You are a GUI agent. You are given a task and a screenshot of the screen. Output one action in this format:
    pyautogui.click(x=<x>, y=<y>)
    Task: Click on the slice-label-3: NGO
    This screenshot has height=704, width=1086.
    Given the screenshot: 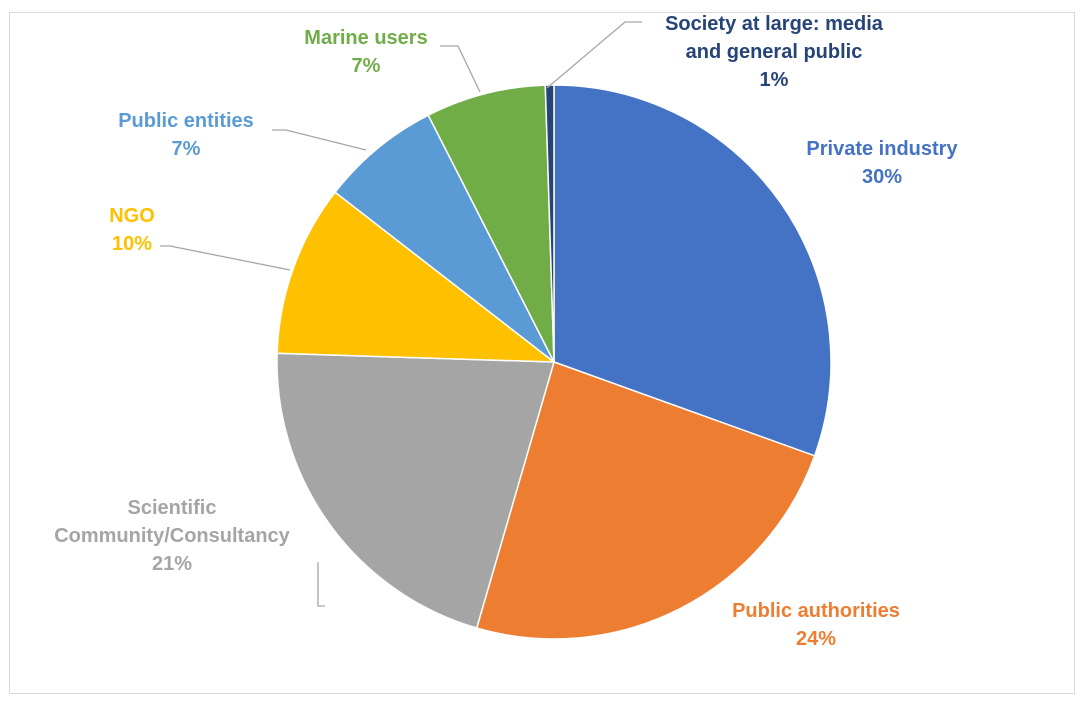 What is the action you would take?
    pyautogui.click(x=132, y=216)
    